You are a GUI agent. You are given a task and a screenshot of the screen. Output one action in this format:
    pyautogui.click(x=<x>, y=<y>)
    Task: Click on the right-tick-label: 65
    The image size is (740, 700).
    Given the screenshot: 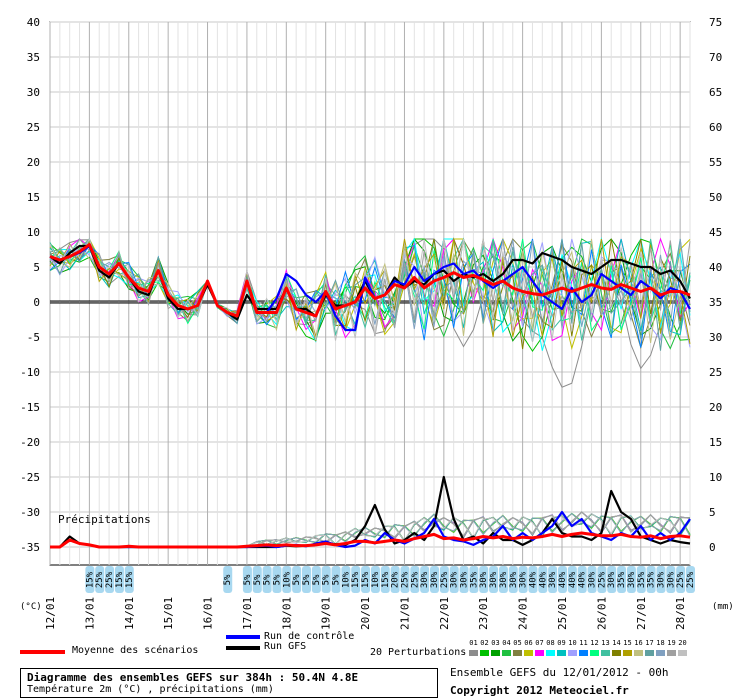 What is the action you would take?
    pyautogui.click(x=715, y=92)
    